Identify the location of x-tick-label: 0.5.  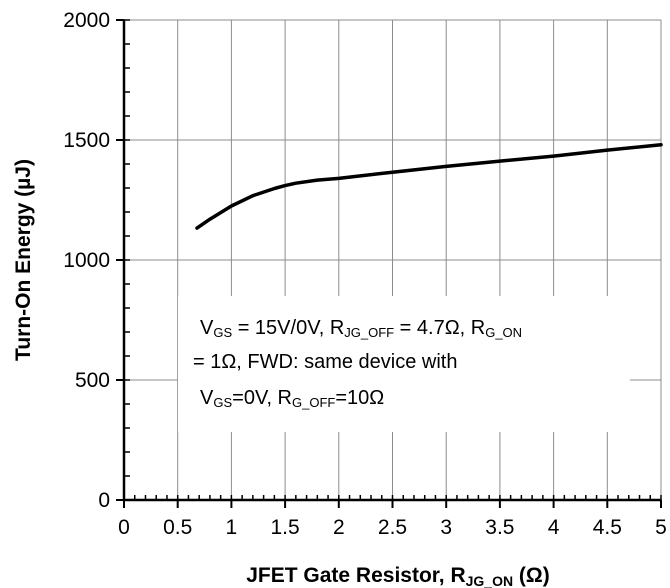
(177, 527).